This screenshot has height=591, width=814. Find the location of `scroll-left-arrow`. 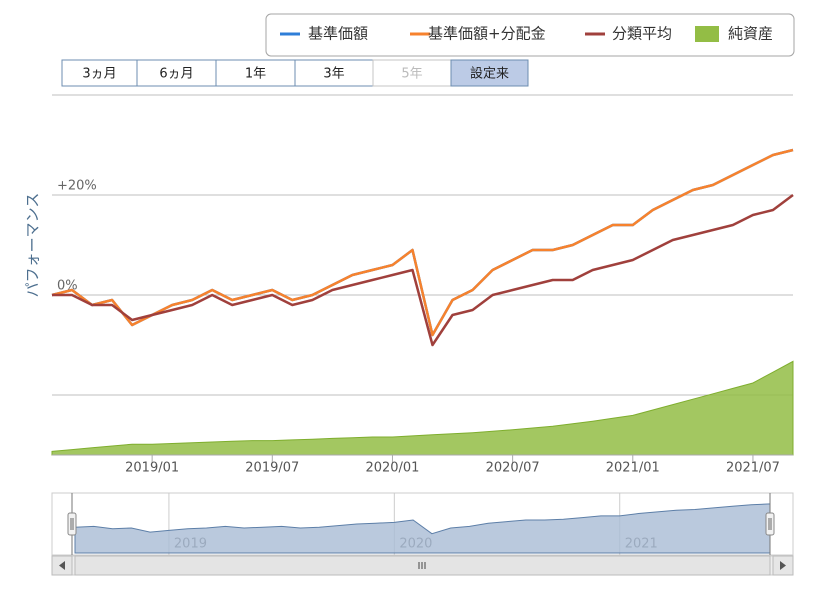

scroll-left-arrow is located at coordinates (62, 565).